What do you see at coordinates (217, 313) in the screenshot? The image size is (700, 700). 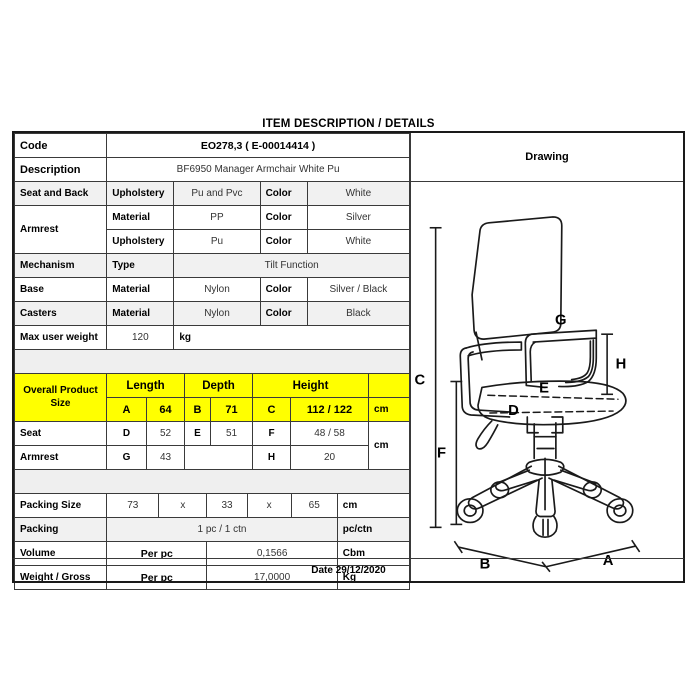 I see `casters-attr-value: Nylon` at bounding box center [217, 313].